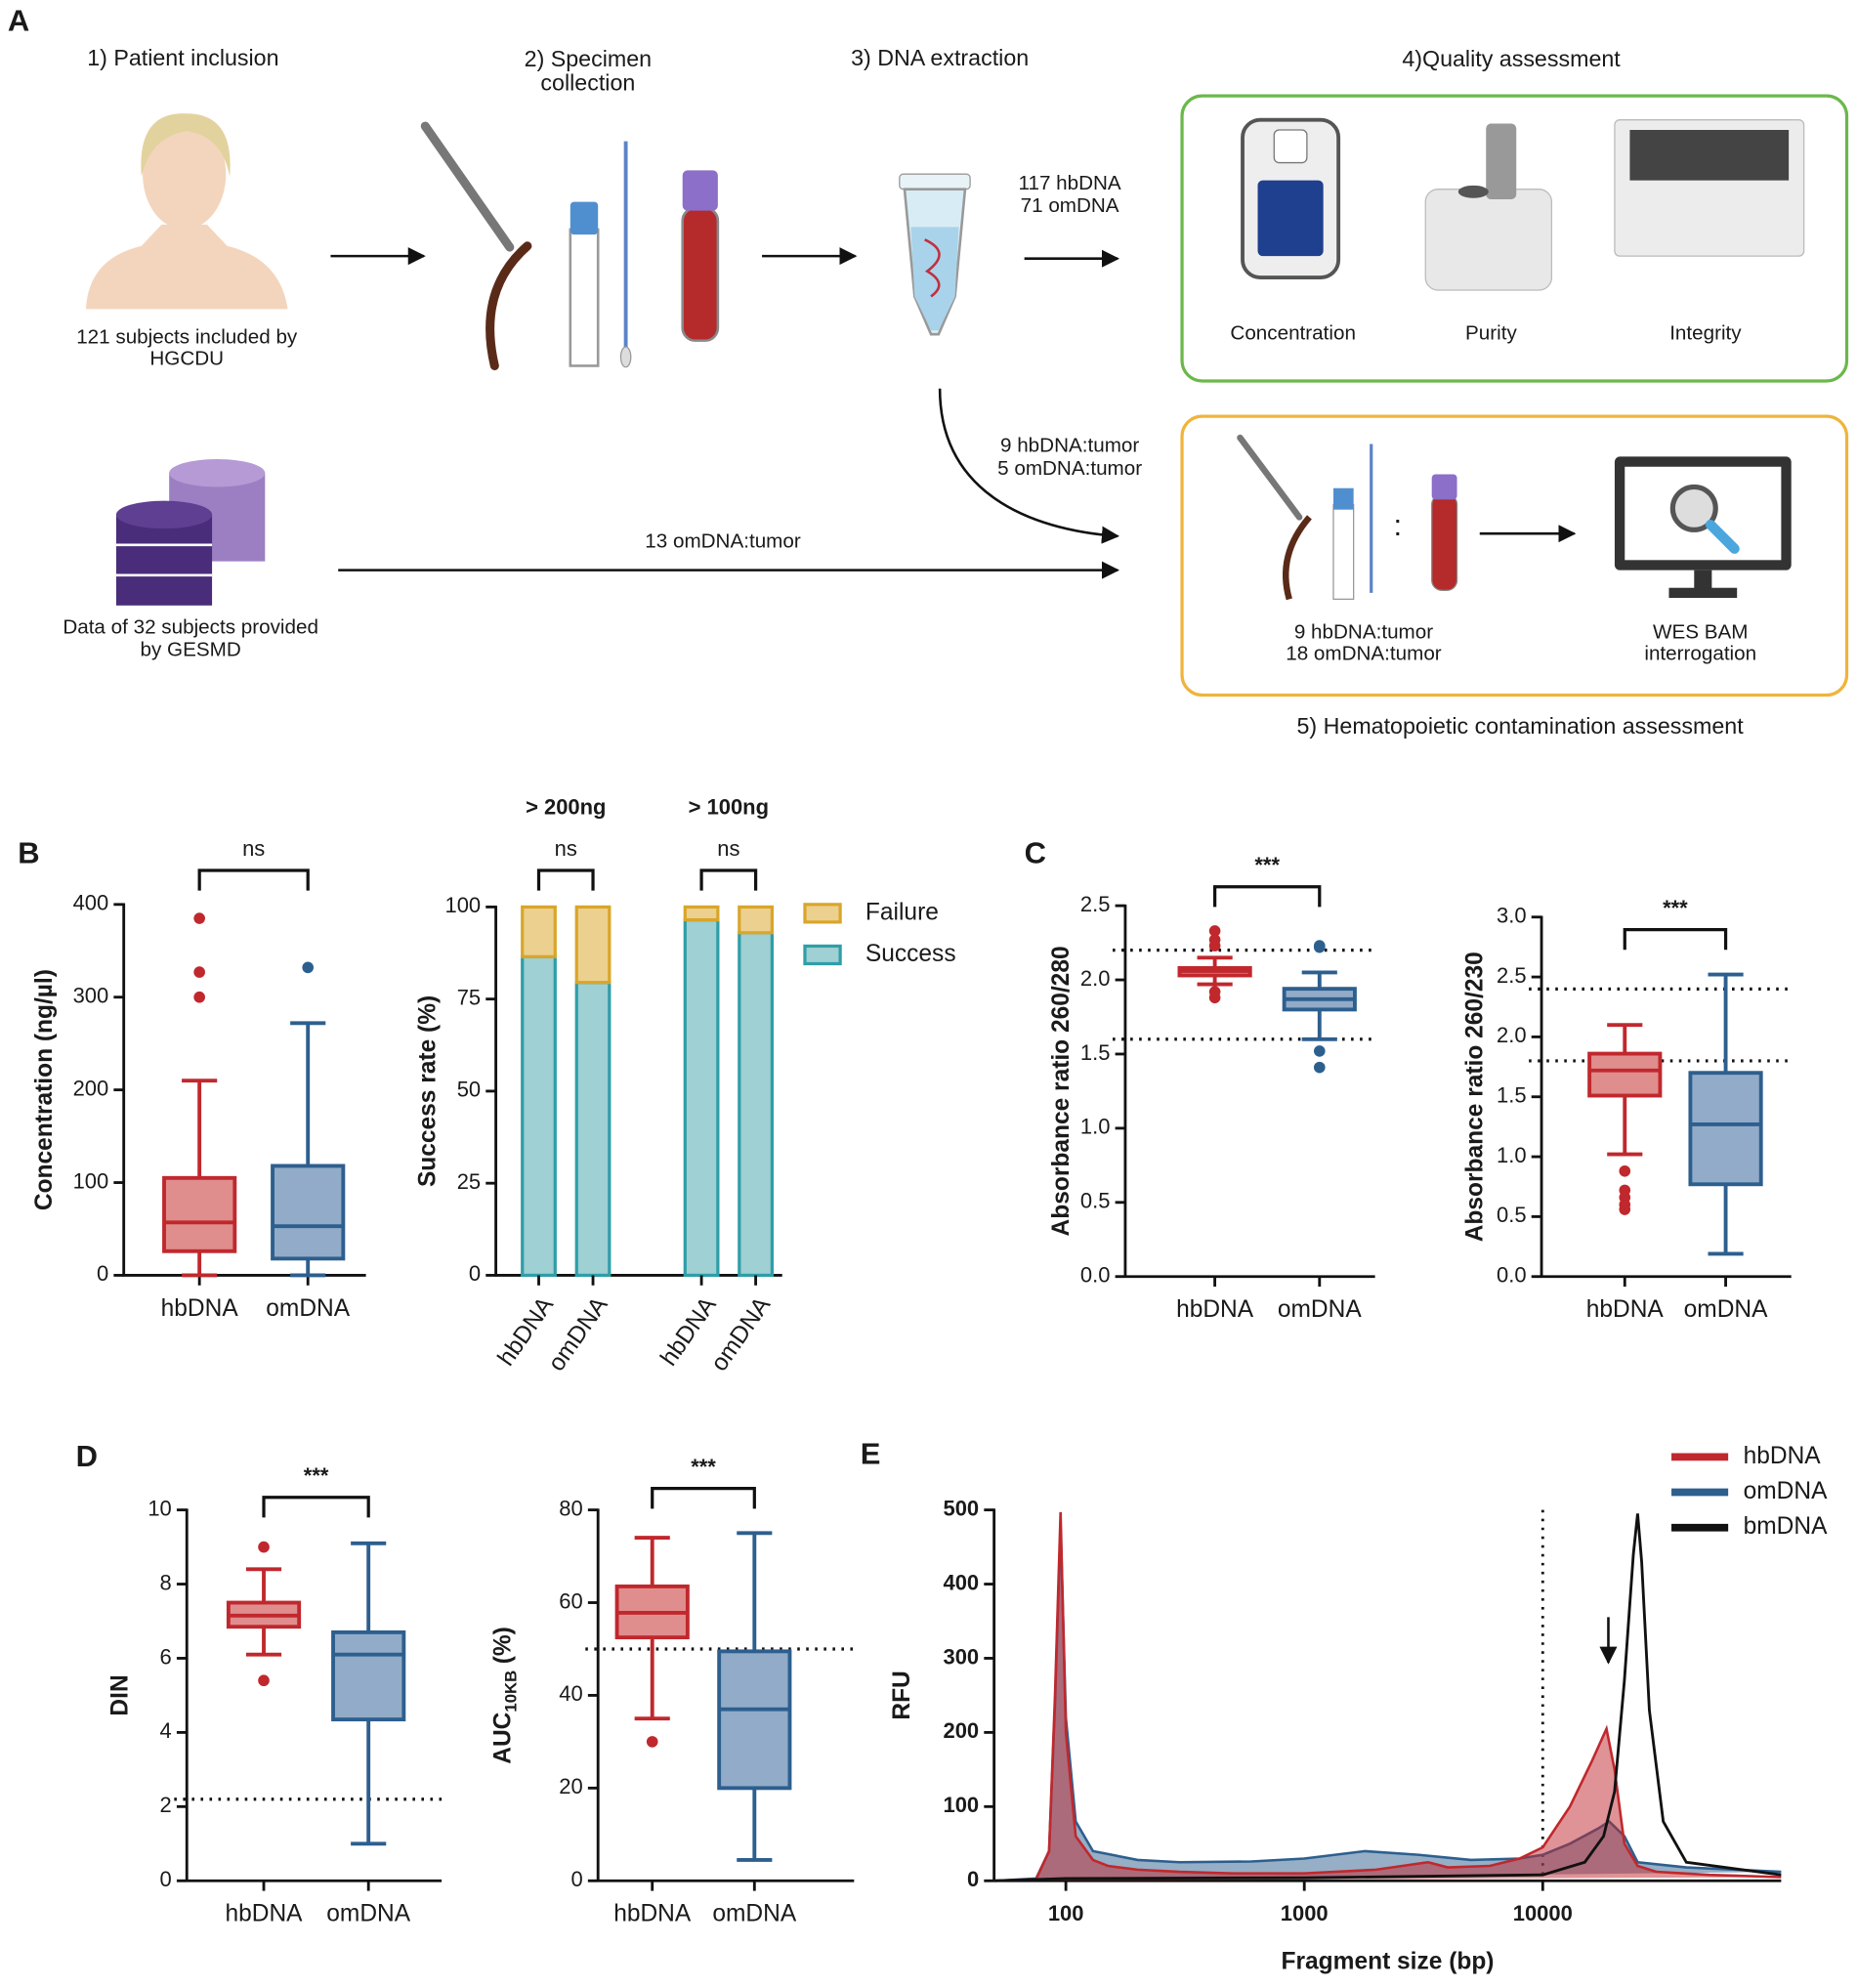 The height and width of the screenshot is (1988, 1857). I want to click on panel-label: C, so click(1035, 853).